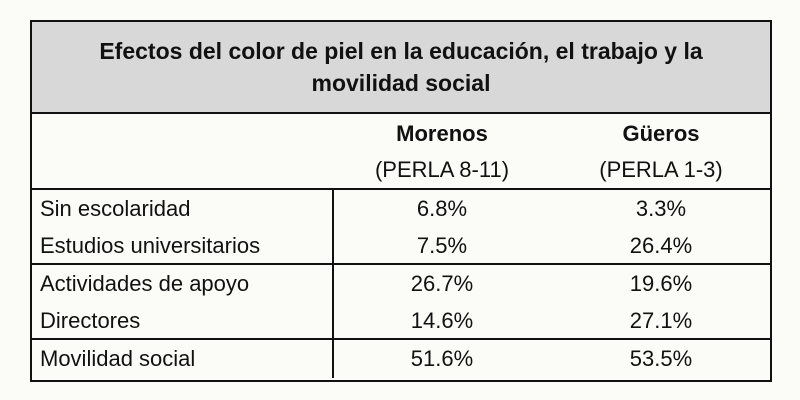 The height and width of the screenshot is (400, 800). What do you see at coordinates (442, 321) in the screenshot?
I see `row-value: 14.6%` at bounding box center [442, 321].